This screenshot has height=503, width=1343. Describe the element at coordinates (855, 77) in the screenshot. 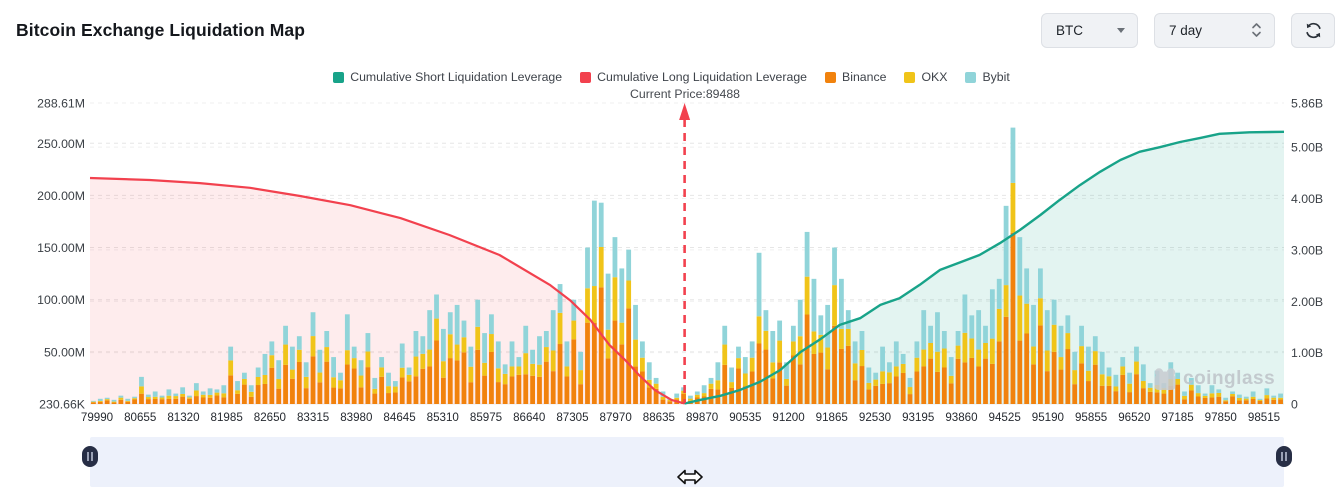

I see `legend-item-2: Binance` at that location.